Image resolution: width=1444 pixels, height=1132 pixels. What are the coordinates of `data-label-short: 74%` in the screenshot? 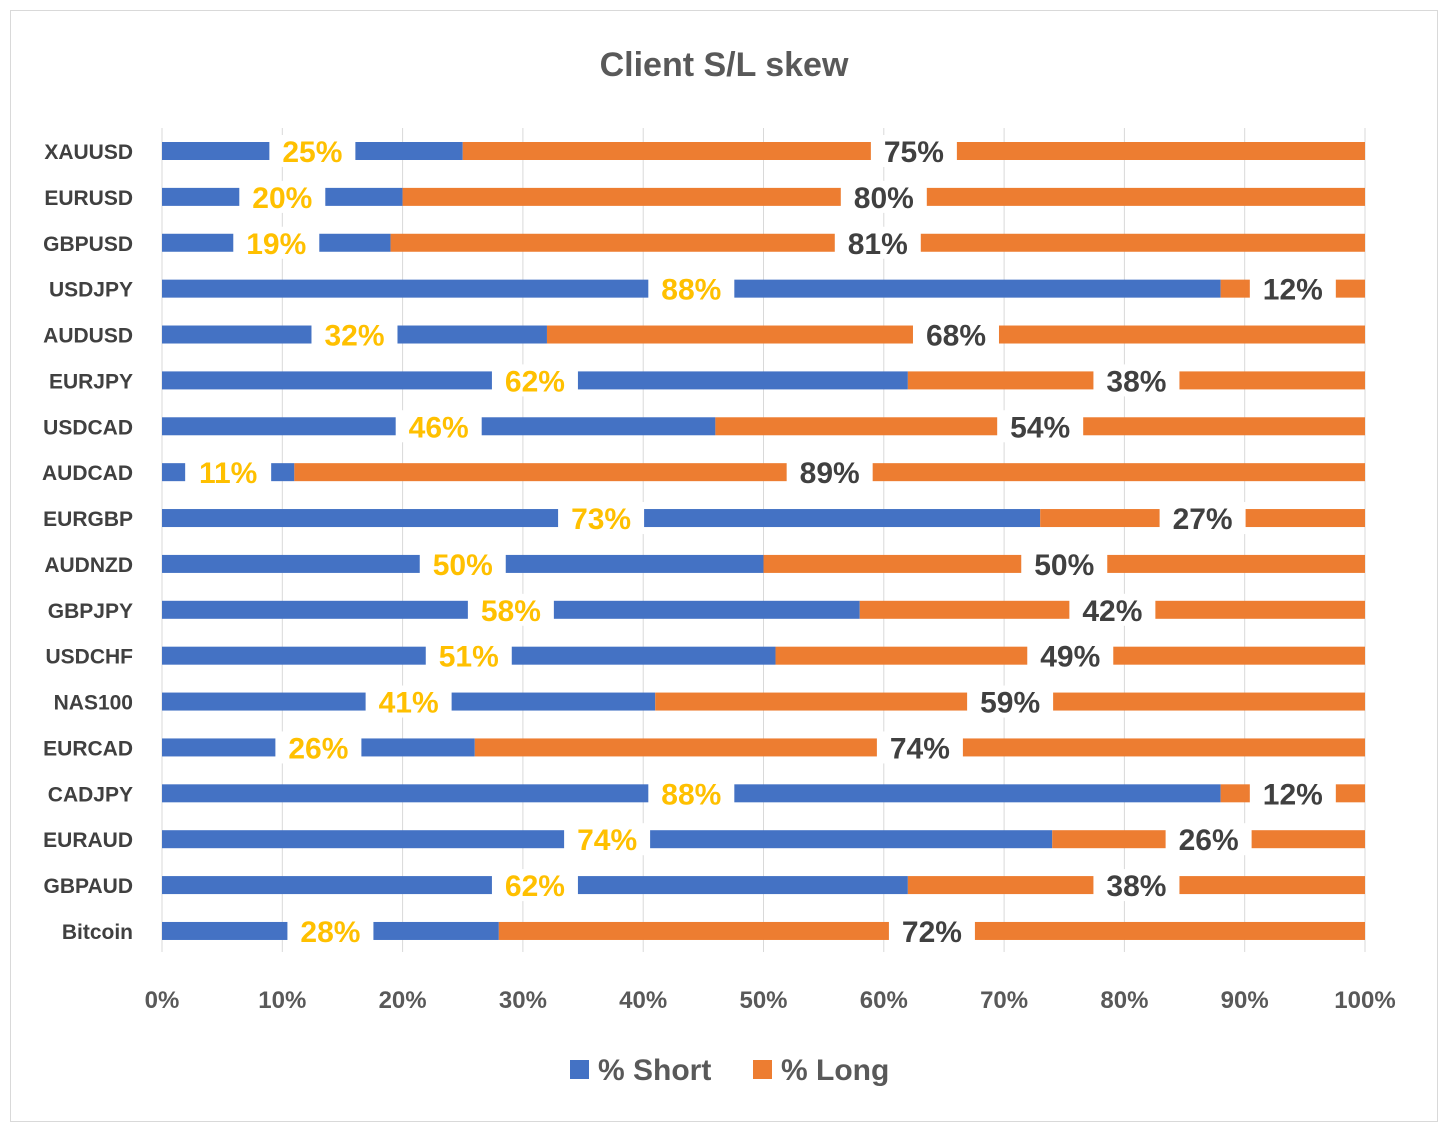 It's located at (607, 840).